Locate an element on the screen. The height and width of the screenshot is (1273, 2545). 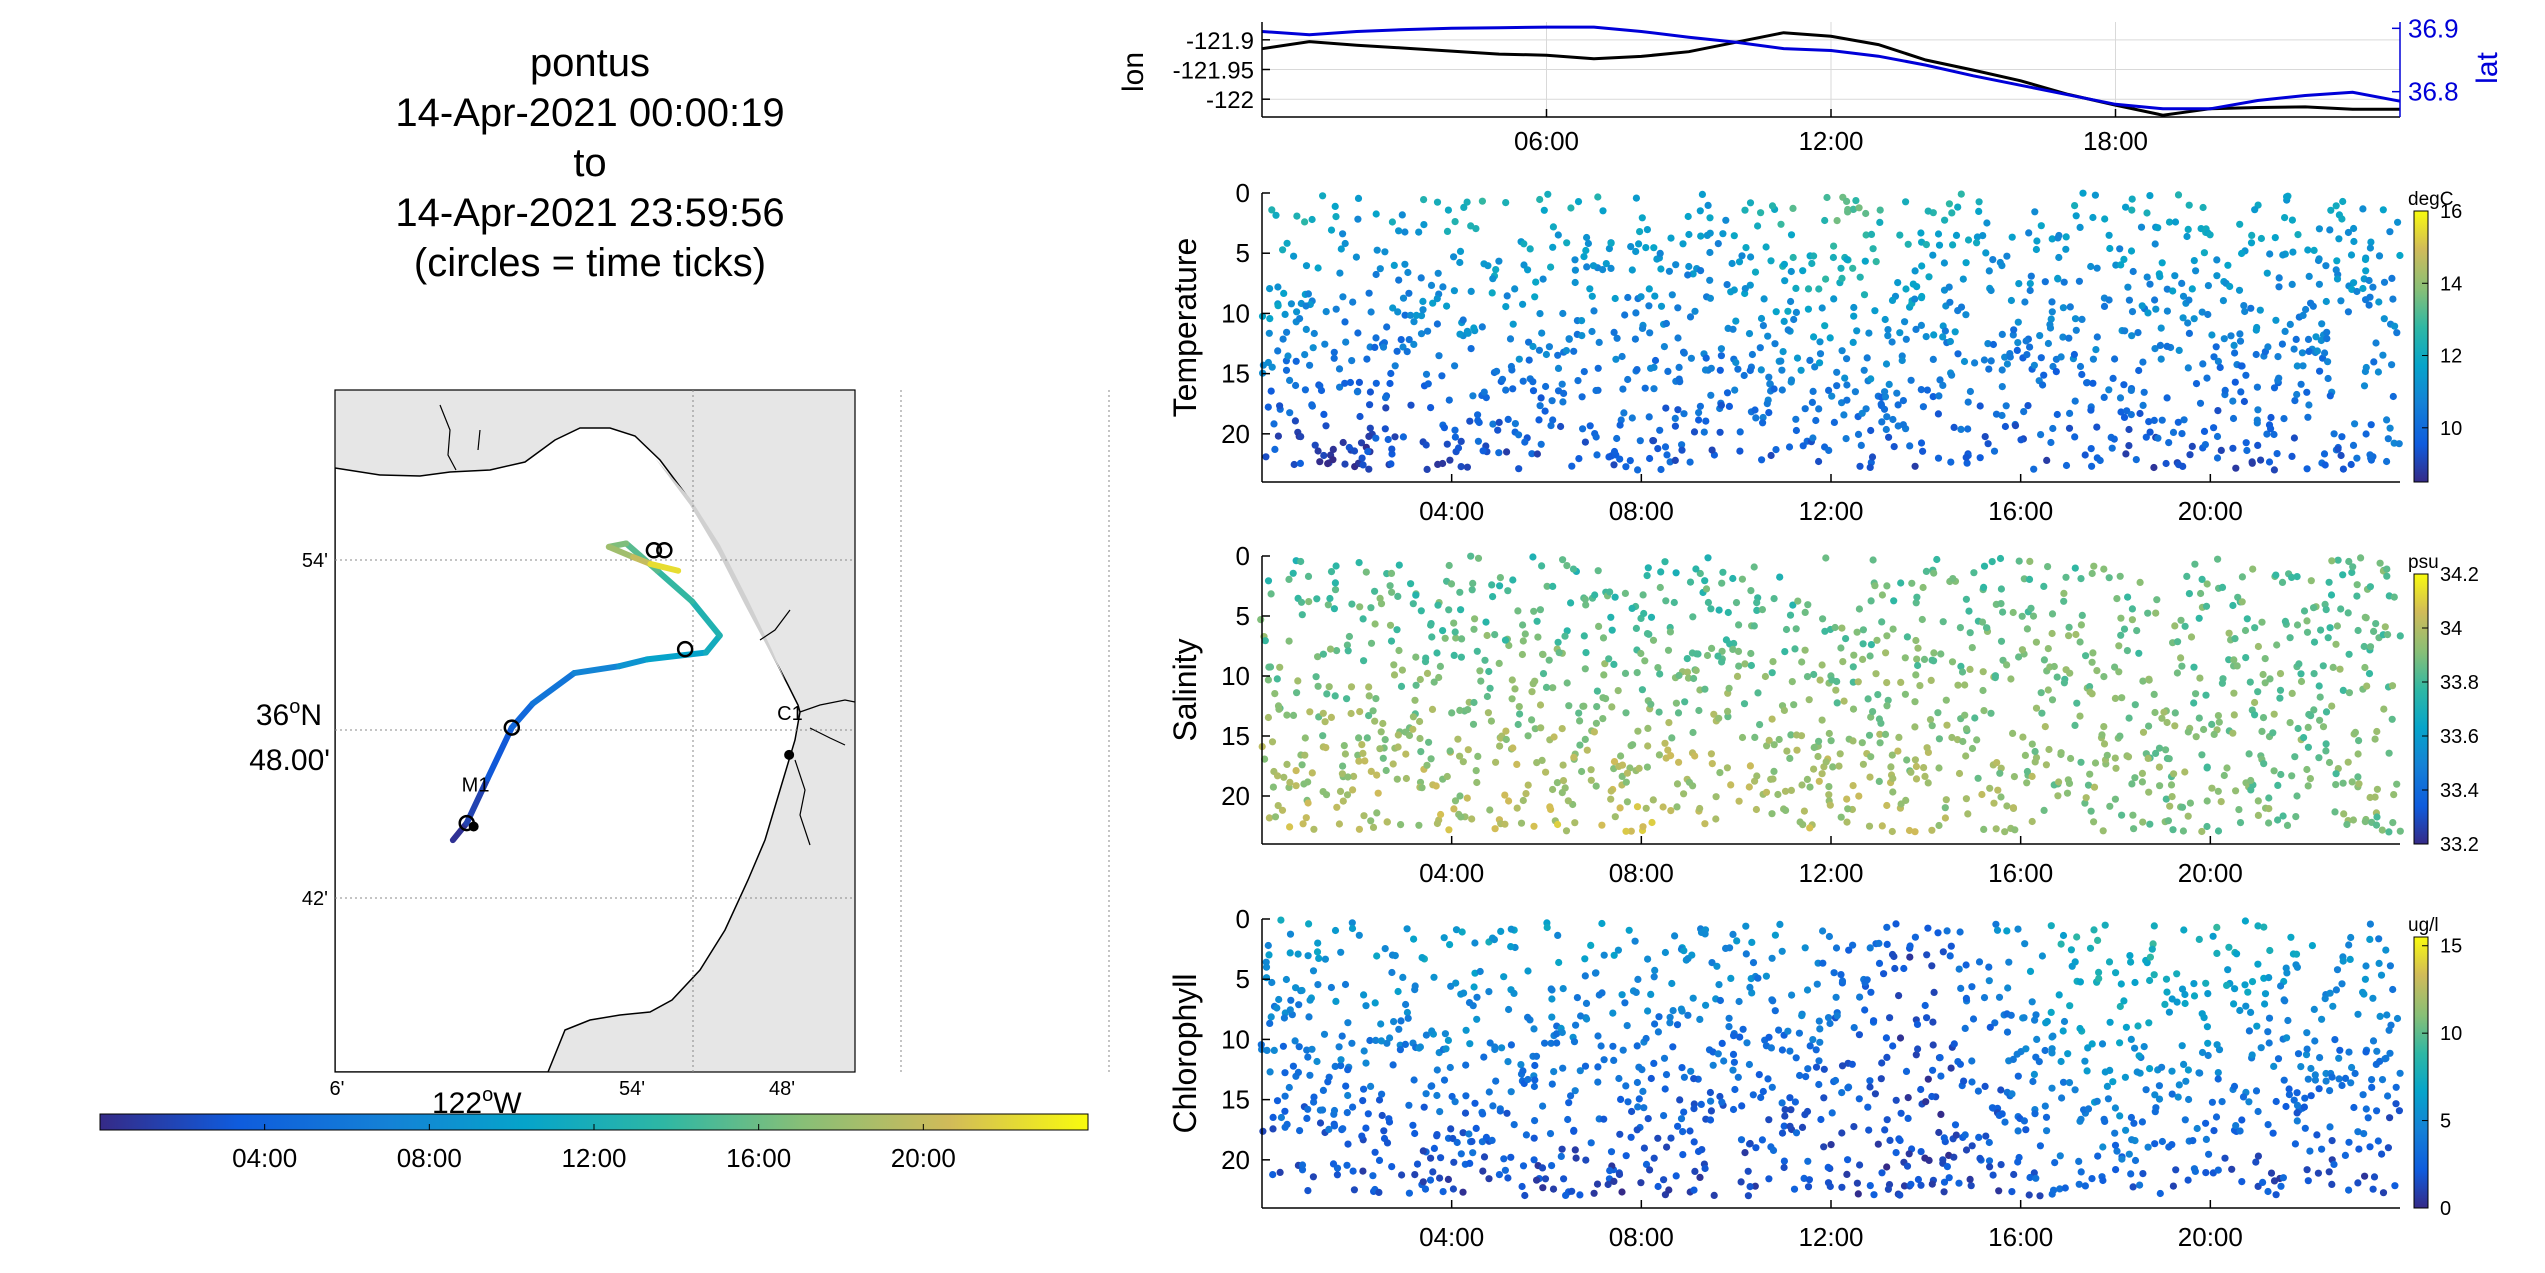
time-colorbar-ticks: 04:00 08:00 12:00 16:00 20:00 is located at coordinates (594, 1148).